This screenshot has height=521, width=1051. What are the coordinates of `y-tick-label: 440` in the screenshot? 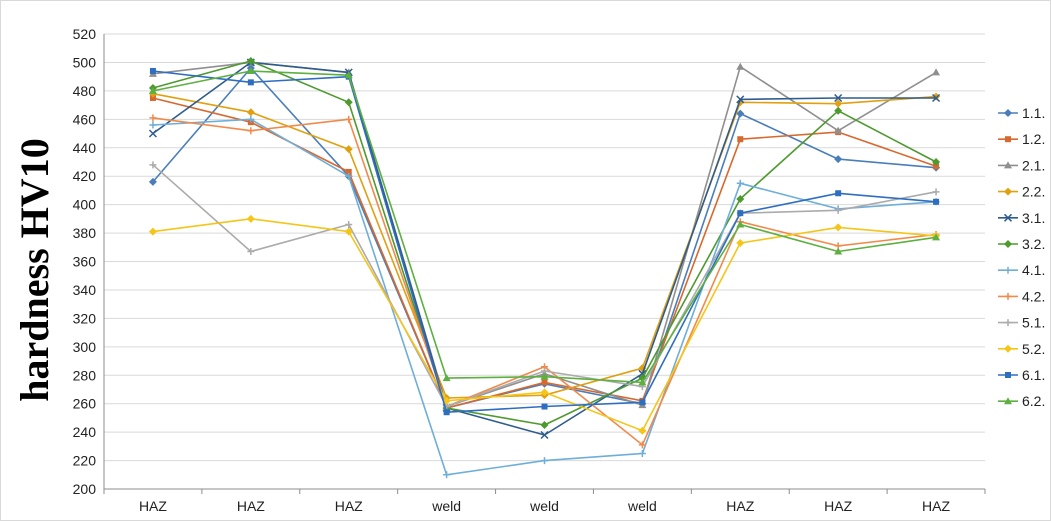 It's located at (85, 148).